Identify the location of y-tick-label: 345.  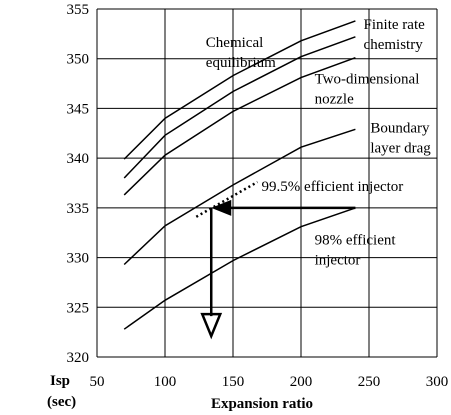
(78, 109).